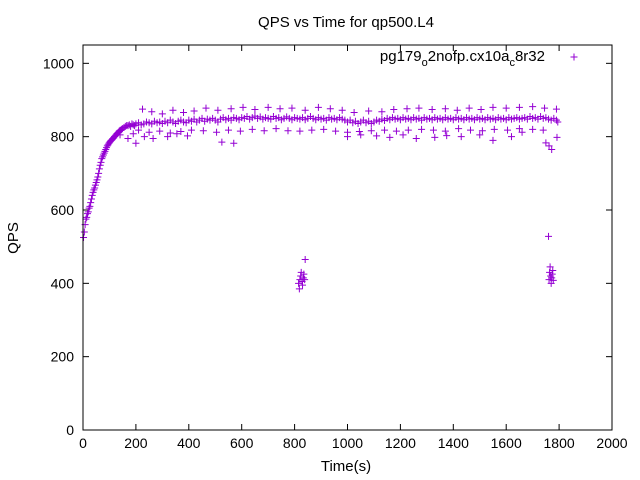 The image size is (640, 480). I want to click on x-tick-label: 600, so click(242, 443).